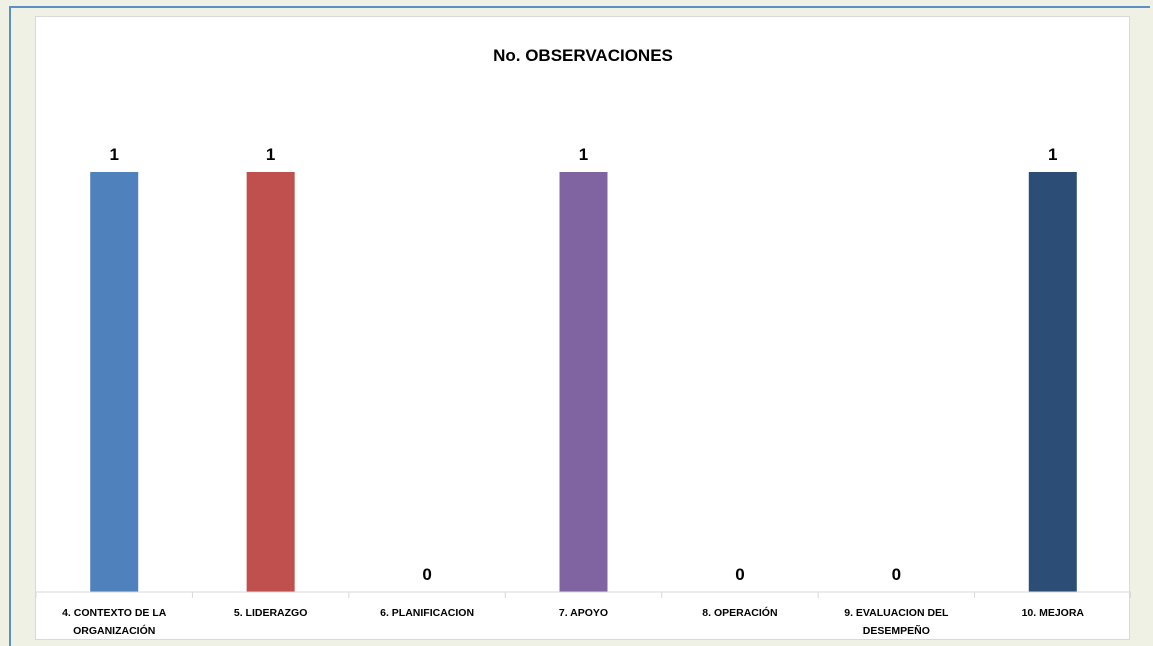 Image resolution: width=1153 pixels, height=646 pixels. Describe the element at coordinates (896, 574) in the screenshot. I see `data-label-6: 0` at that location.